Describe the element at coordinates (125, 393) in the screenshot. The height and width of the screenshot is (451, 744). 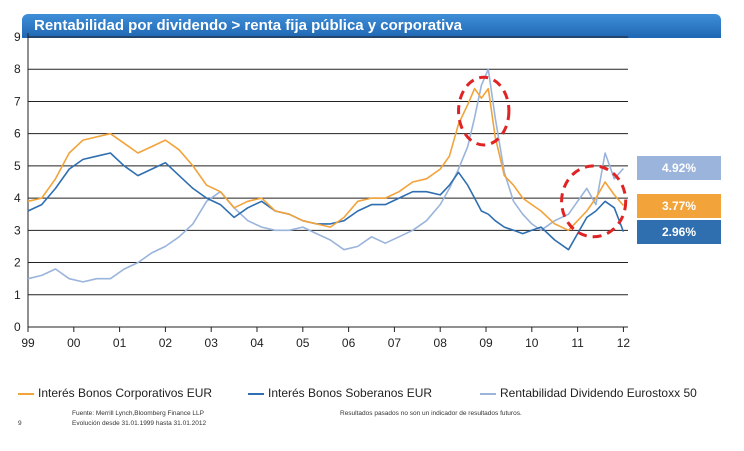
I see `legend-label-corporate: Interés Bonos Corporativos EUR` at that location.